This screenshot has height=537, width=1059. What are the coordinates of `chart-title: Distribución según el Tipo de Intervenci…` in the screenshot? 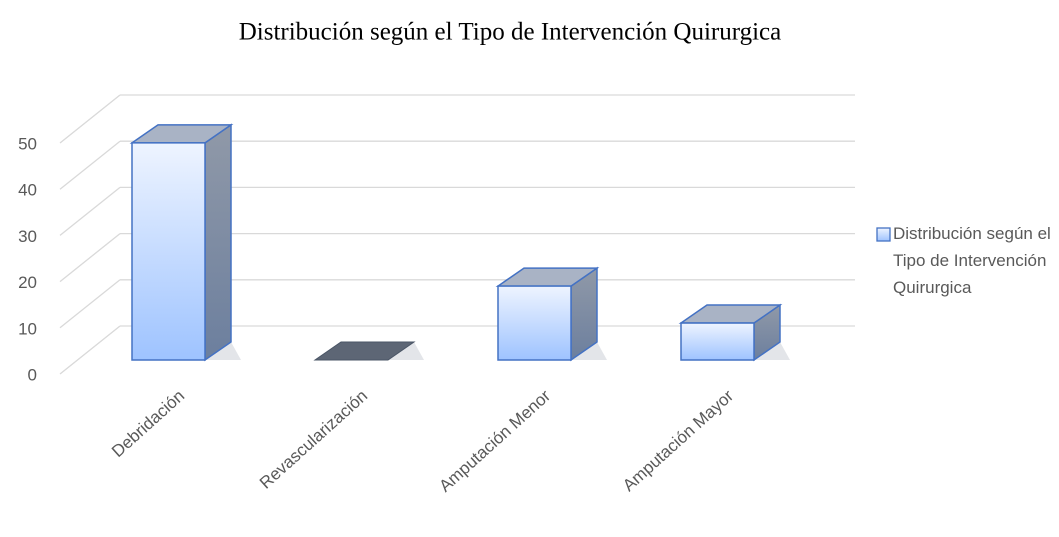 It's located at (510, 32).